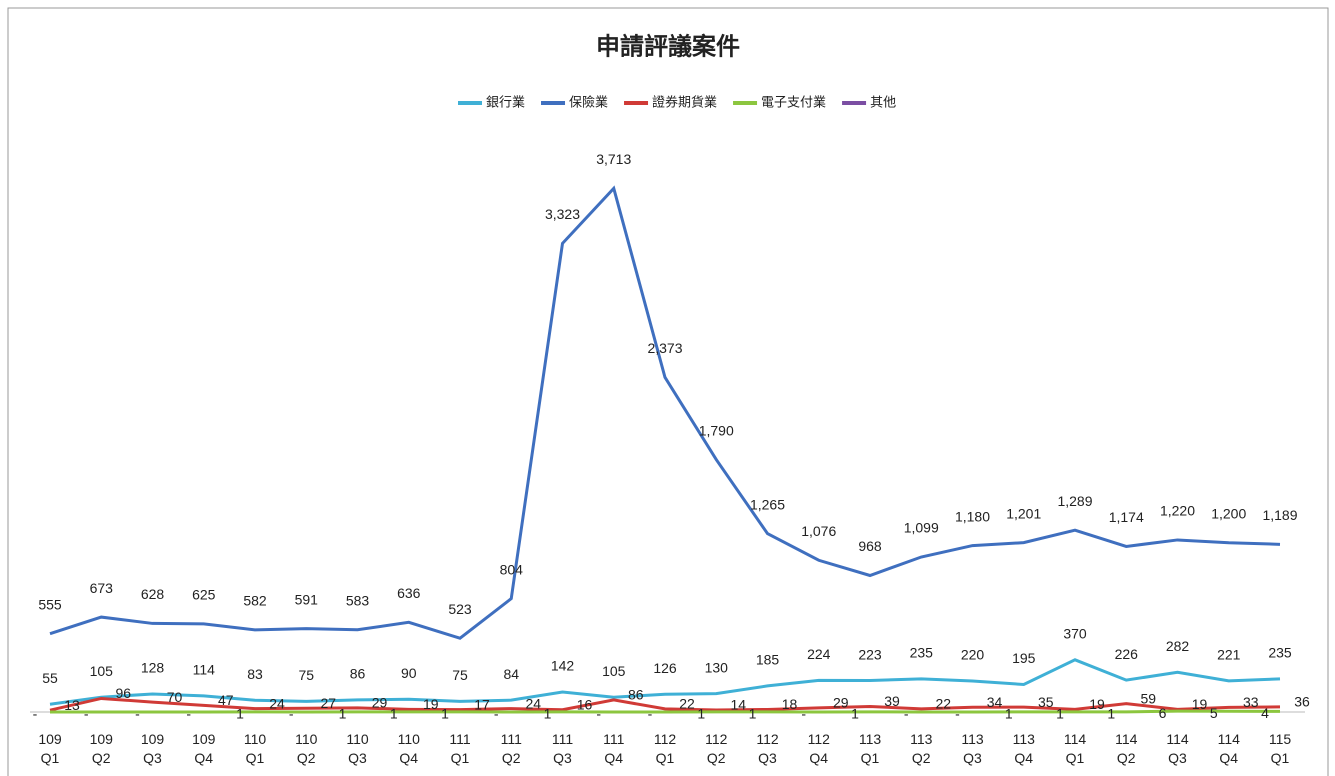  I want to click on data-label: 582, so click(255, 601).